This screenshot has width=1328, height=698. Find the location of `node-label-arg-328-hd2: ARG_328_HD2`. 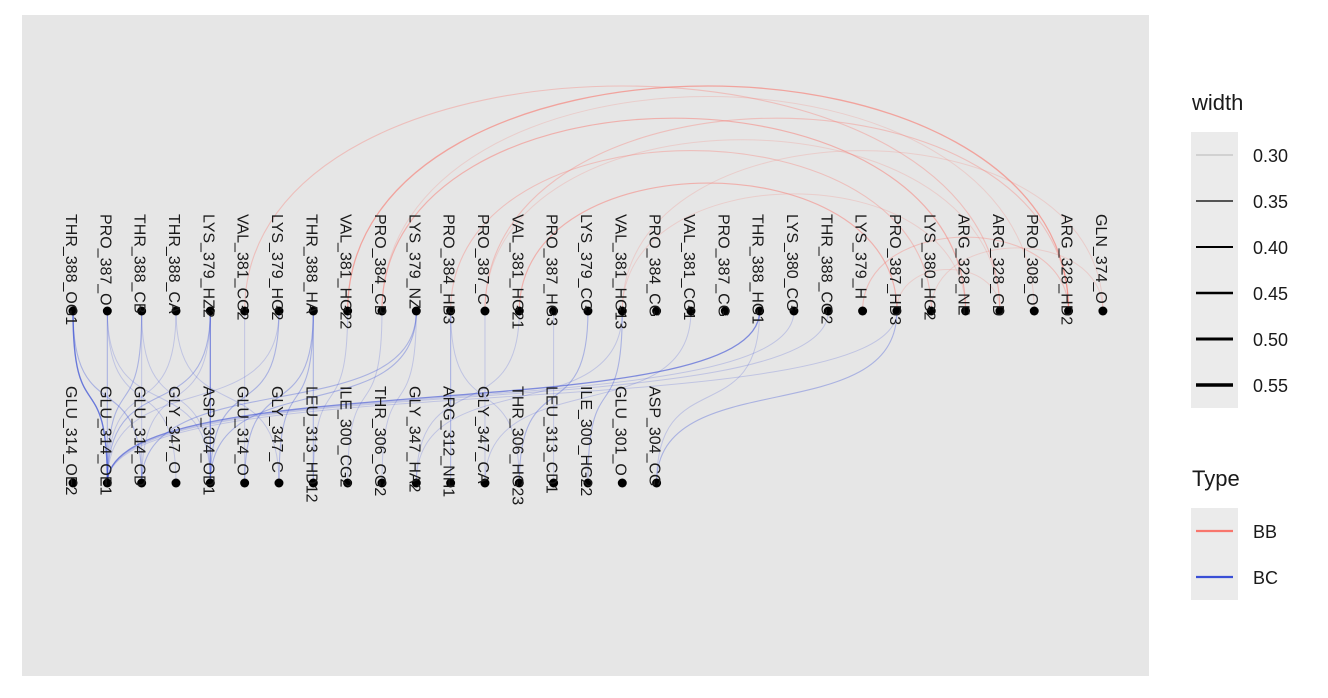

node-label-arg-328-hd2: ARG_328_HD2 is located at coordinates (1066, 269).